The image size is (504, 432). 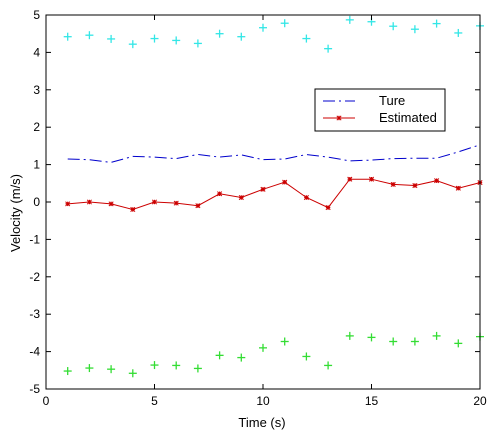 What do you see at coordinates (36, 127) in the screenshot?
I see `y-tick-label: 2` at bounding box center [36, 127].